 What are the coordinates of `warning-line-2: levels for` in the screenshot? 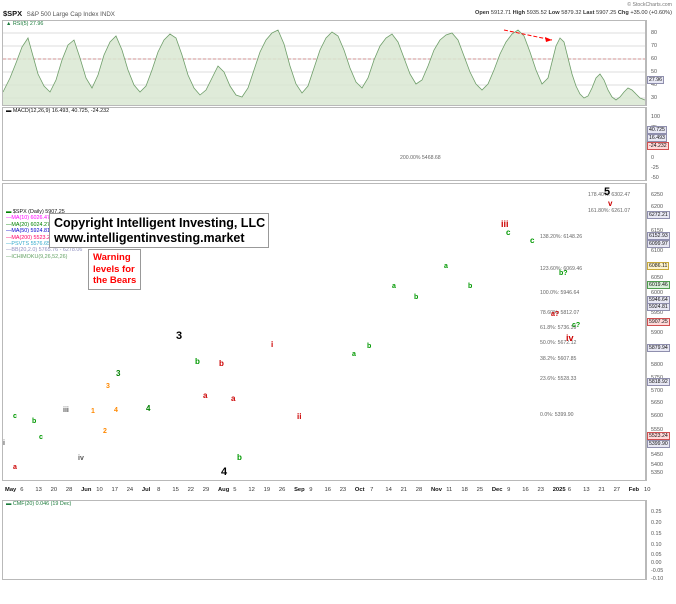 It's located at (114, 269).